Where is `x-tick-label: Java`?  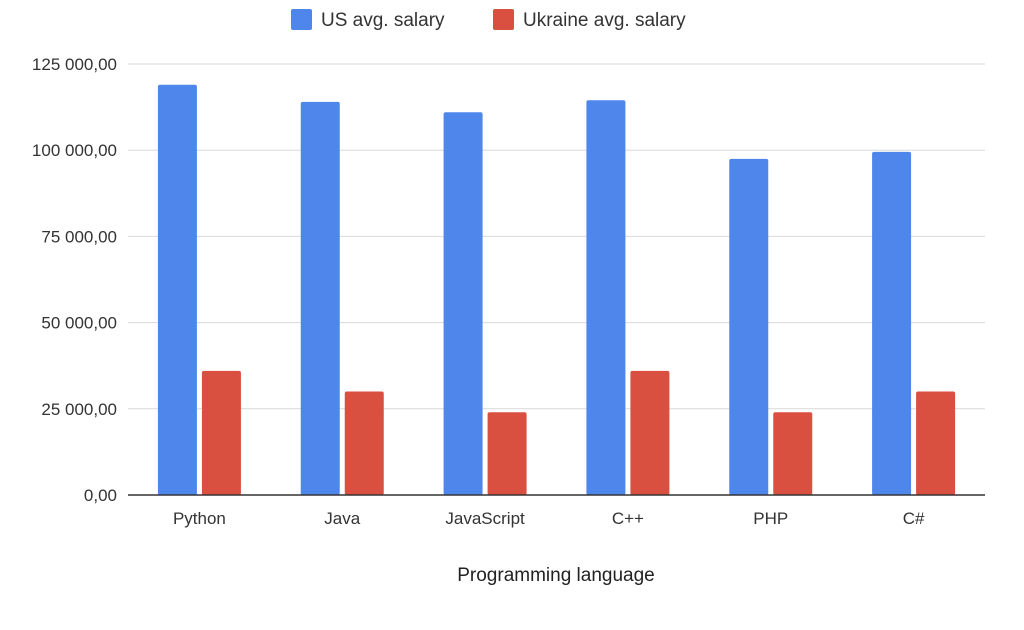 x-tick-label: Java is located at coordinates (342, 518).